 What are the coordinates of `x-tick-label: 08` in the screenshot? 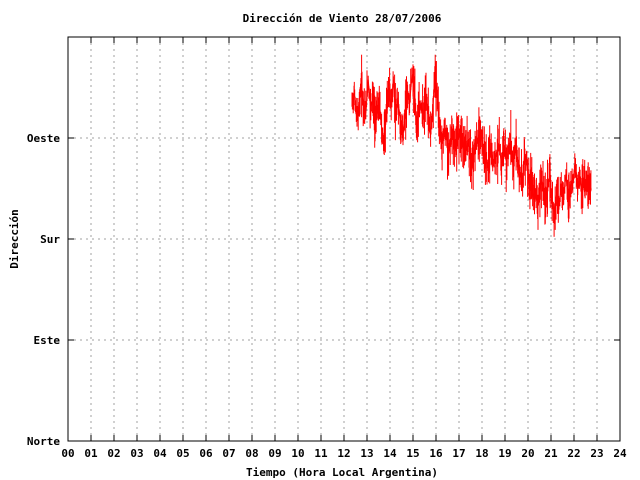 It's located at (251, 453).